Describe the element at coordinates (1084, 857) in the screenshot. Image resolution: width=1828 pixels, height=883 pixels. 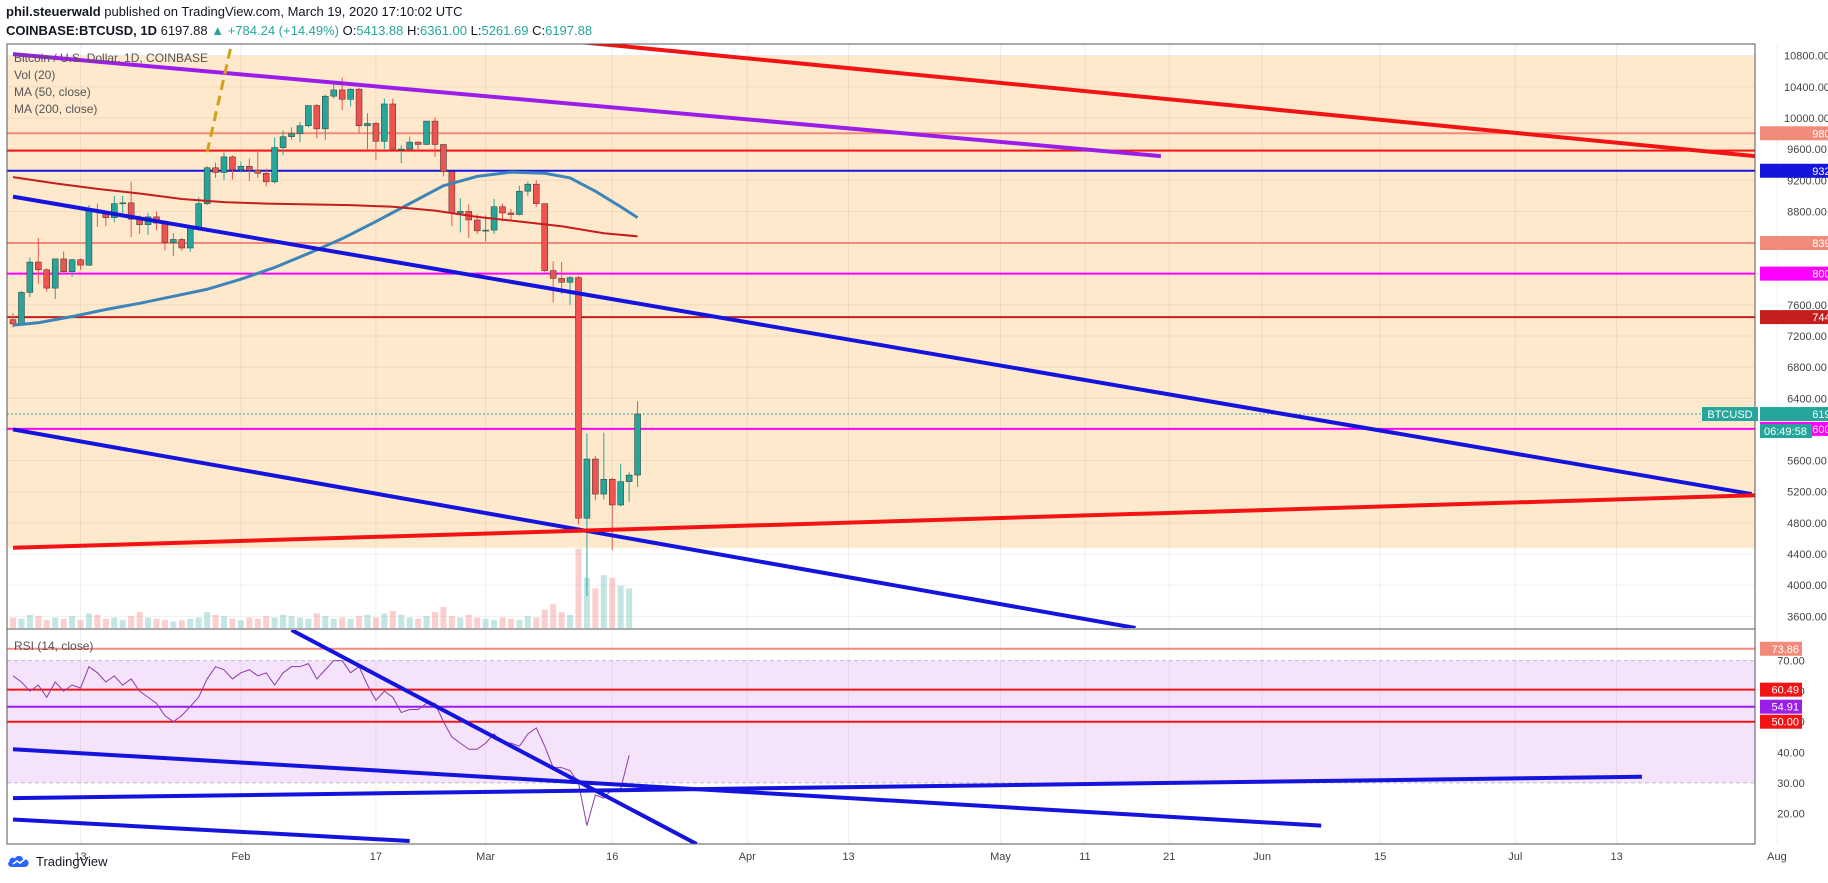
I see `time-tick-label: 11` at that location.